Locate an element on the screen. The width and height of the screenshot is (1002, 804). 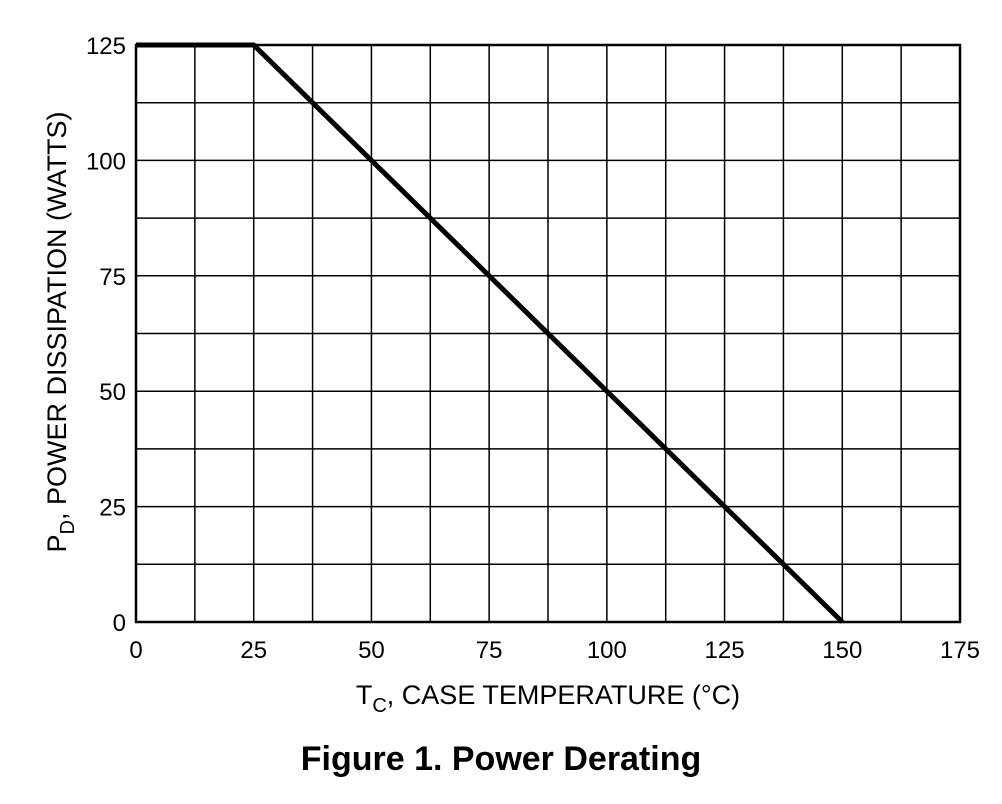
y-tick-label: 25 is located at coordinates (112, 508).